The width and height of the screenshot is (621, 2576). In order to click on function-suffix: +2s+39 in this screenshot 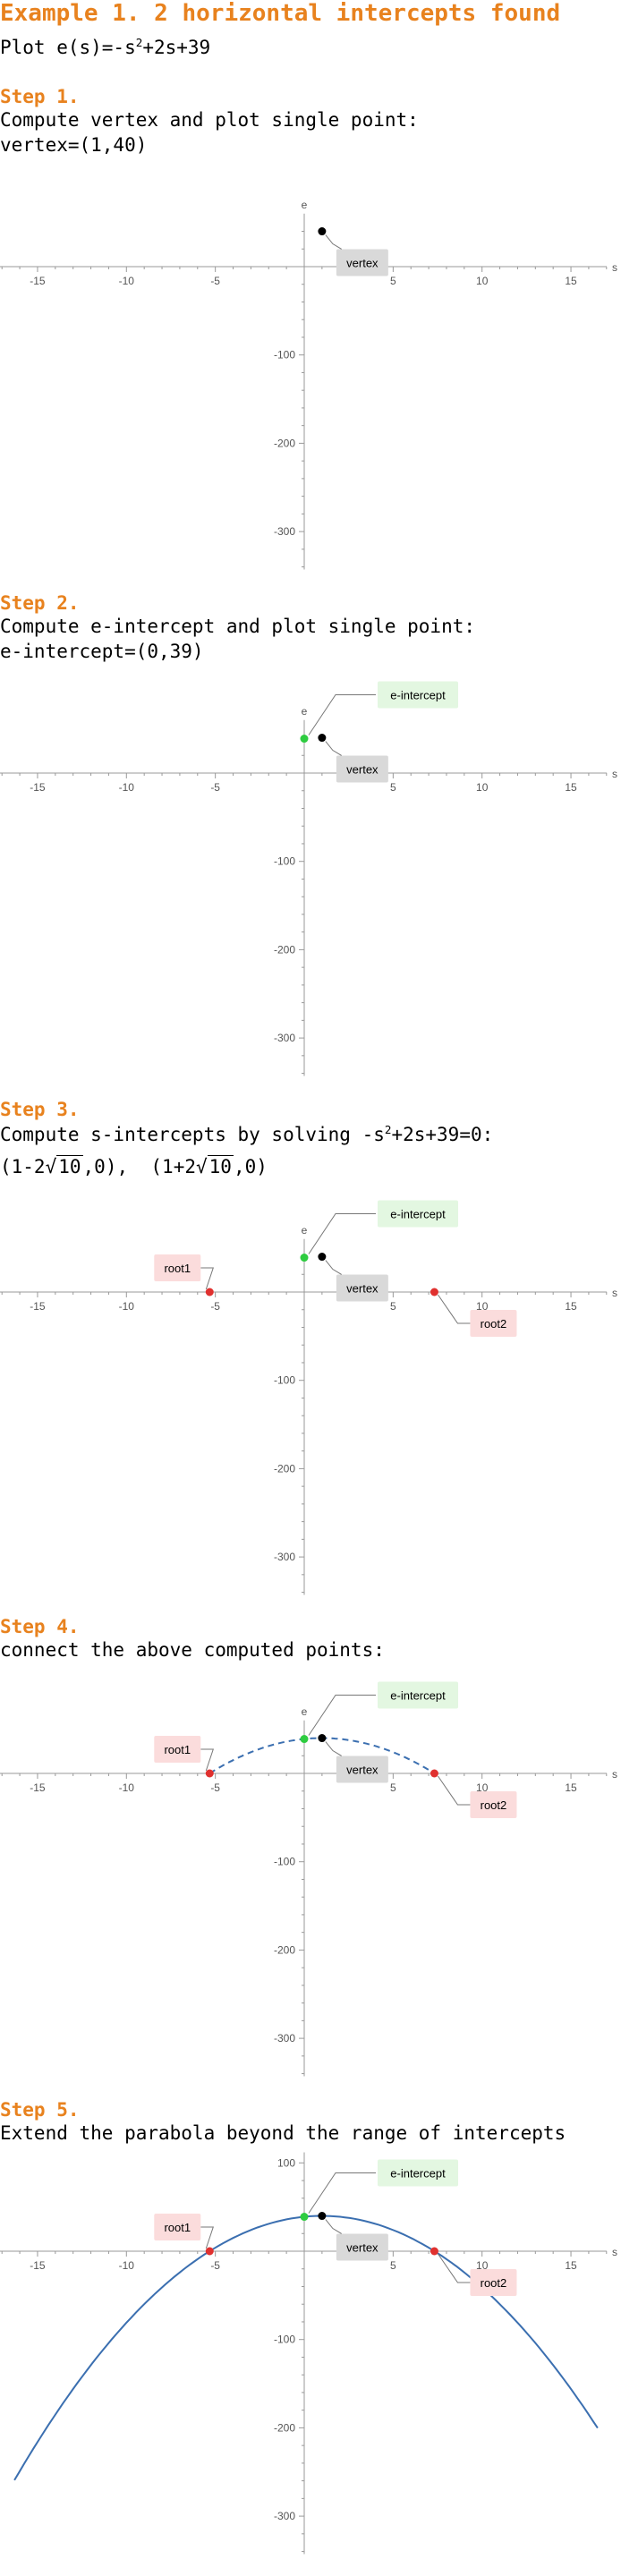, I will do `click(177, 47)`.